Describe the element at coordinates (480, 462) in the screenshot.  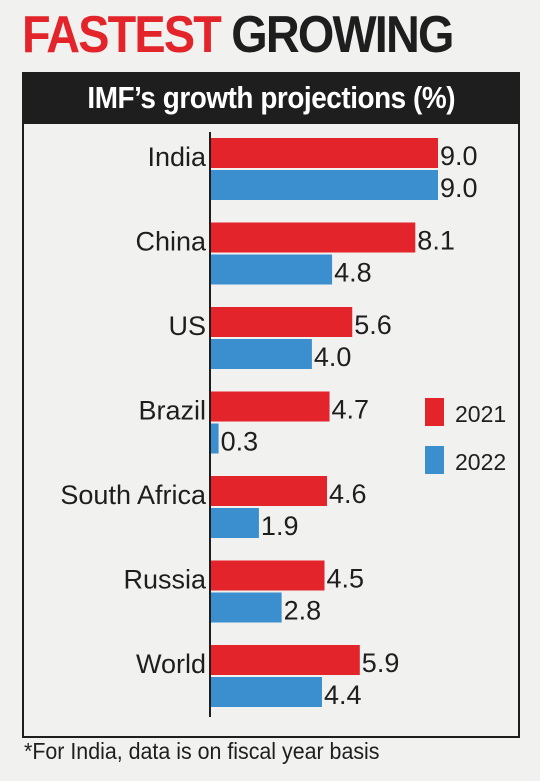
I see `legend-label-2022: 2022` at that location.